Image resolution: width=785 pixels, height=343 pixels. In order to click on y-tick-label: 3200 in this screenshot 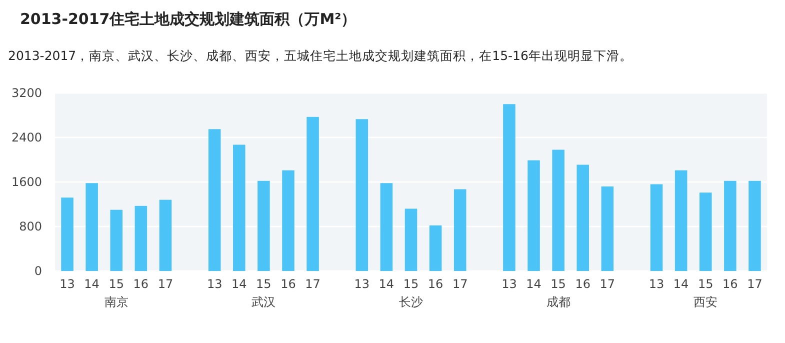, I will do `click(26, 93)`.